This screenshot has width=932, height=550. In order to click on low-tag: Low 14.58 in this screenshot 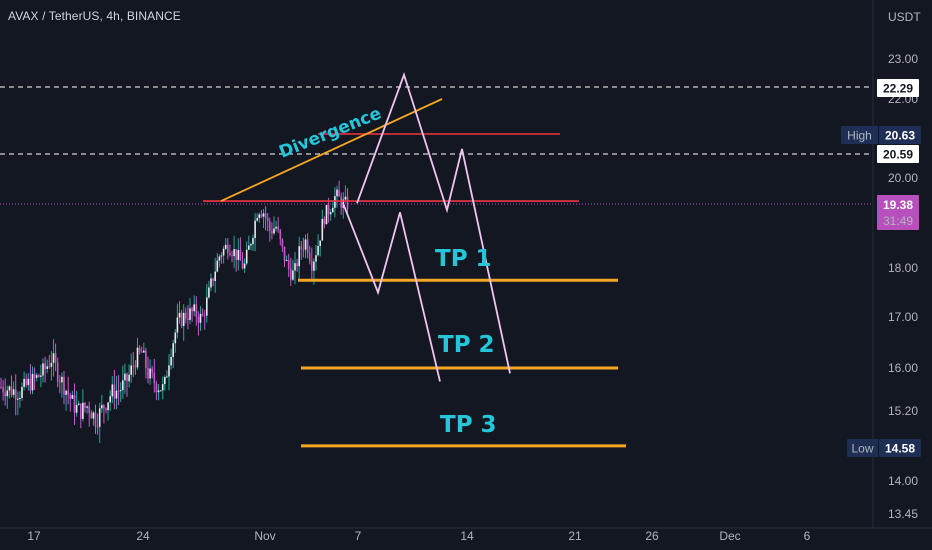, I will do `click(884, 448)`.